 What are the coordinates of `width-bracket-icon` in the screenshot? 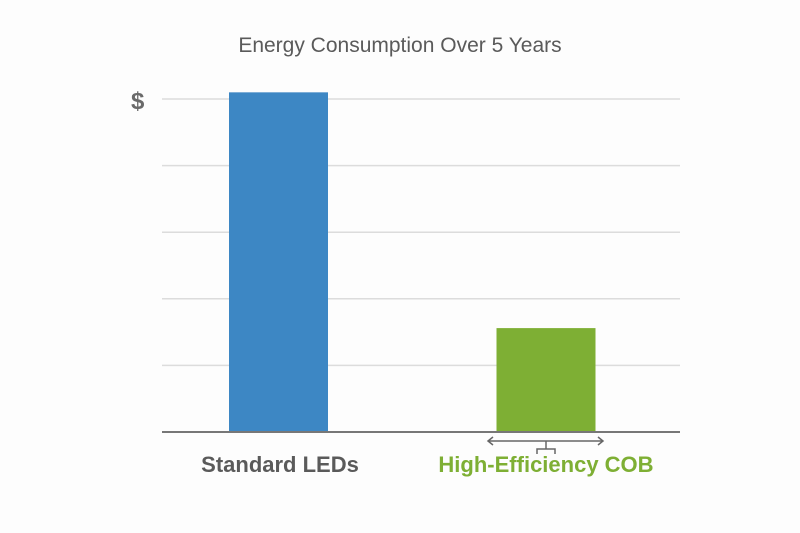 It's located at (545, 445).